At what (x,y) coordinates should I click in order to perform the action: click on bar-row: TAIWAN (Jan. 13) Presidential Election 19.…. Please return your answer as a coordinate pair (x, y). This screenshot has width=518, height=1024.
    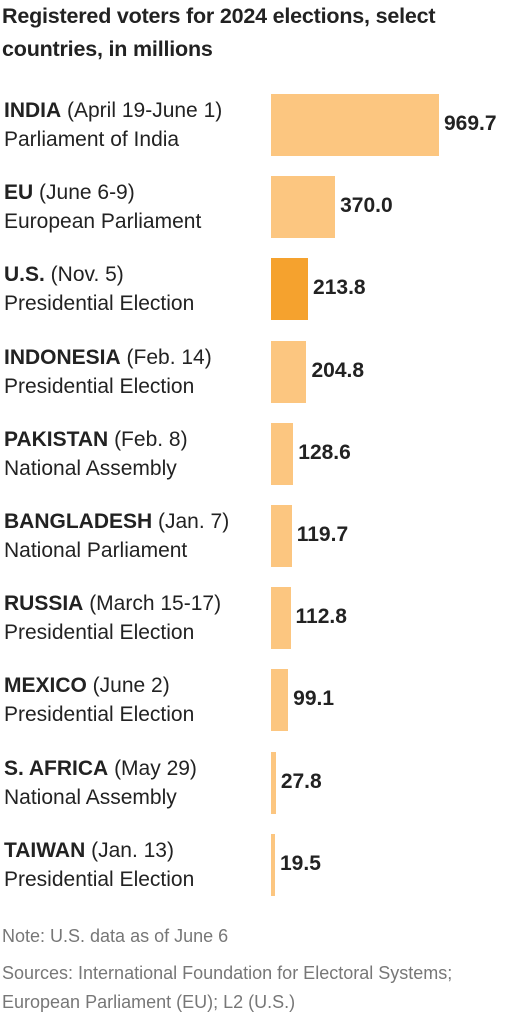
    Looking at the image, I should click on (259, 865).